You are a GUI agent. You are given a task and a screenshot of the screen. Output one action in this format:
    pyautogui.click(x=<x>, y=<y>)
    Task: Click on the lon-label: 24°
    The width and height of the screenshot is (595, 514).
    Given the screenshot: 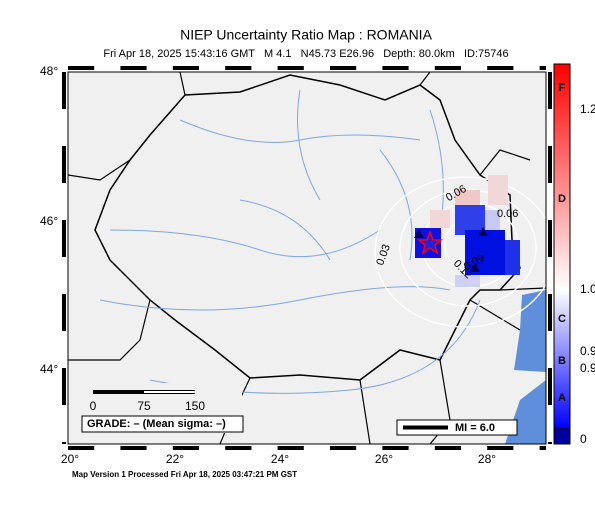 What is the action you would take?
    pyautogui.click(x=280, y=459)
    